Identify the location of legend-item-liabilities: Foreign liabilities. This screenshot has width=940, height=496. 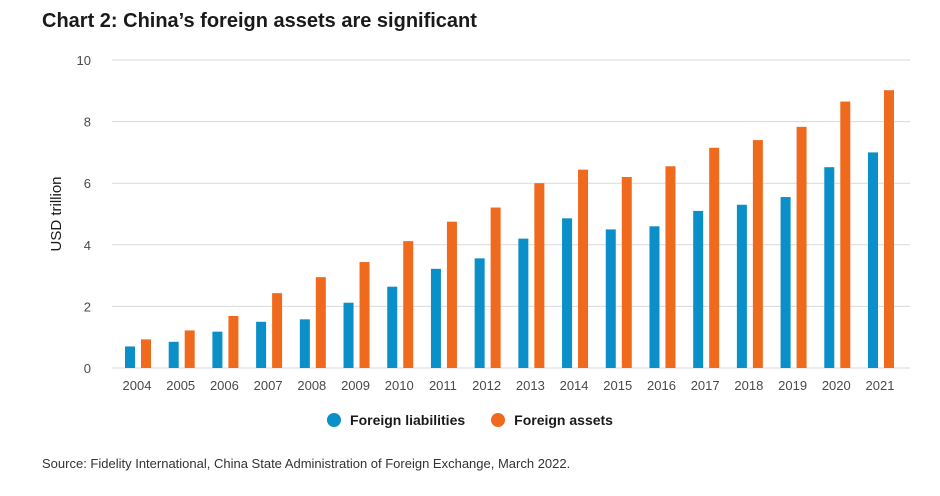
(396, 420).